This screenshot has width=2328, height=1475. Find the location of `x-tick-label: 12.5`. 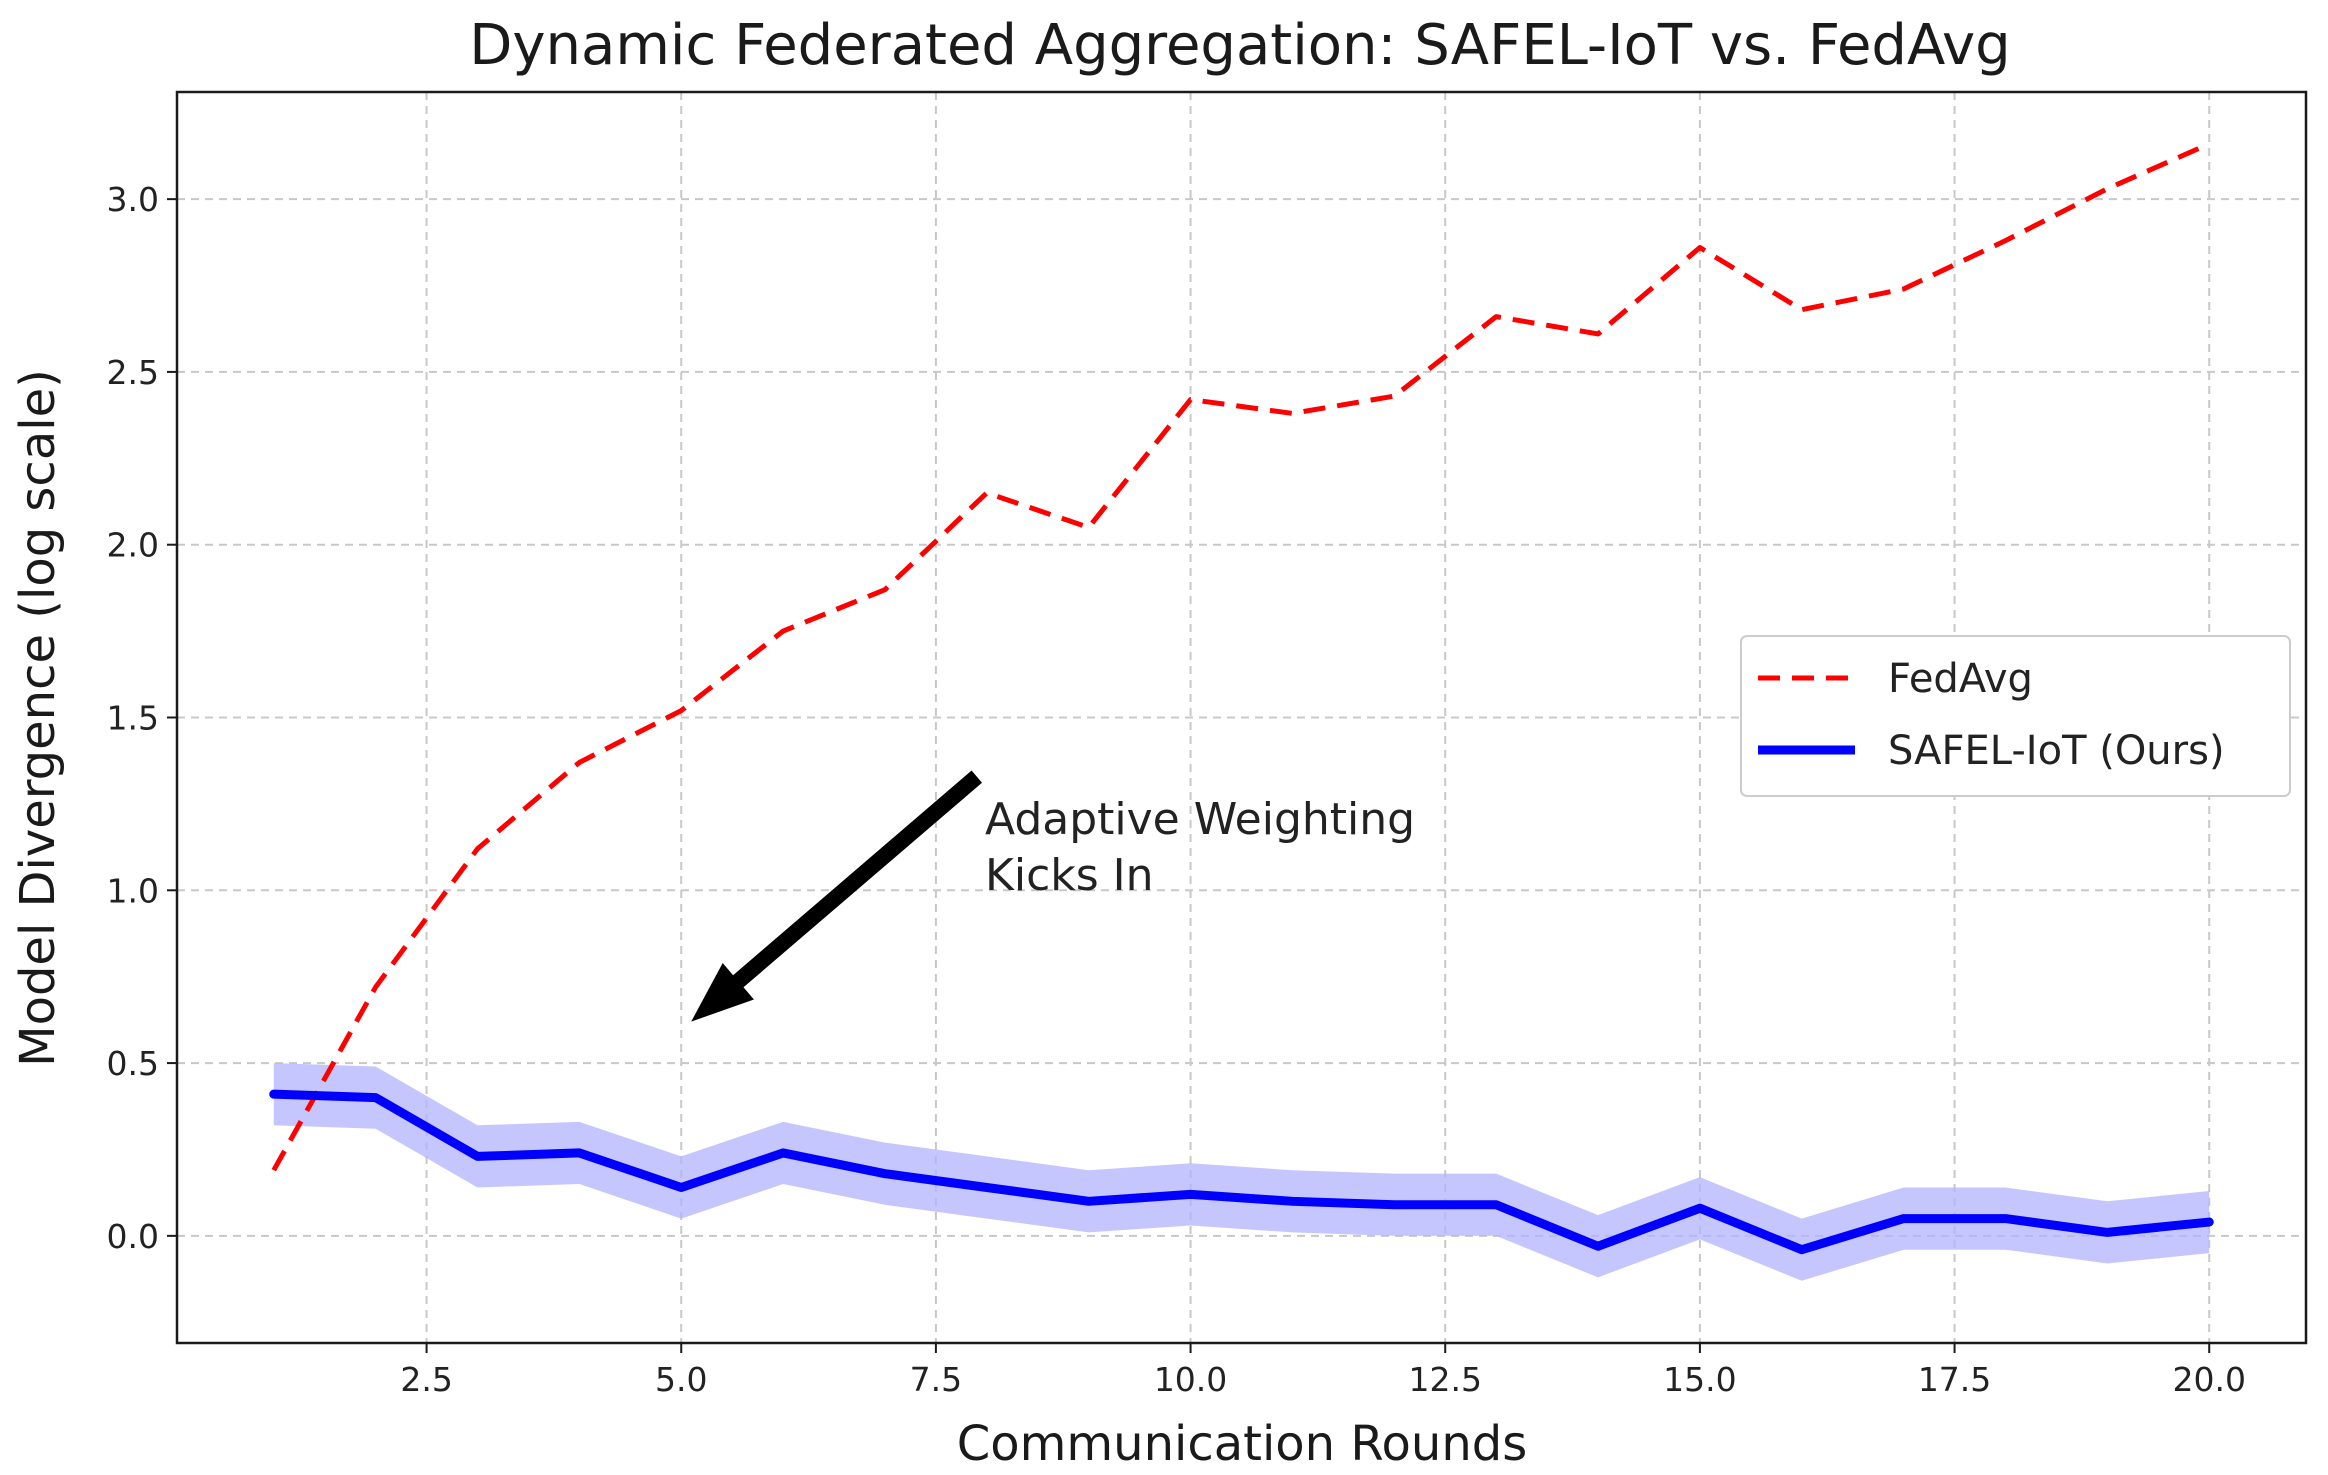

x-tick-label: 12.5 is located at coordinates (1444, 1379).